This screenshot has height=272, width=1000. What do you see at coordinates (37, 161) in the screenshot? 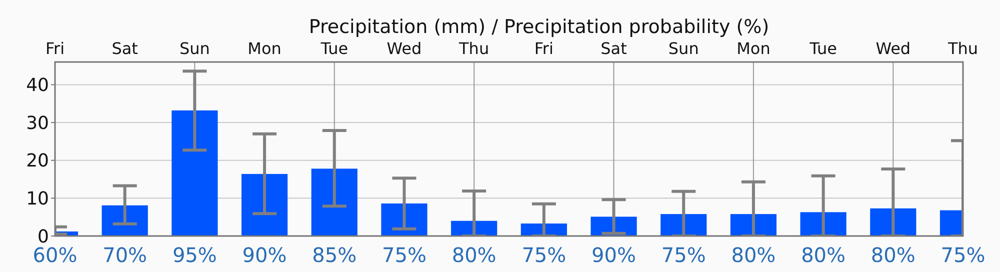
I see `y-tick-label: 20` at bounding box center [37, 161].